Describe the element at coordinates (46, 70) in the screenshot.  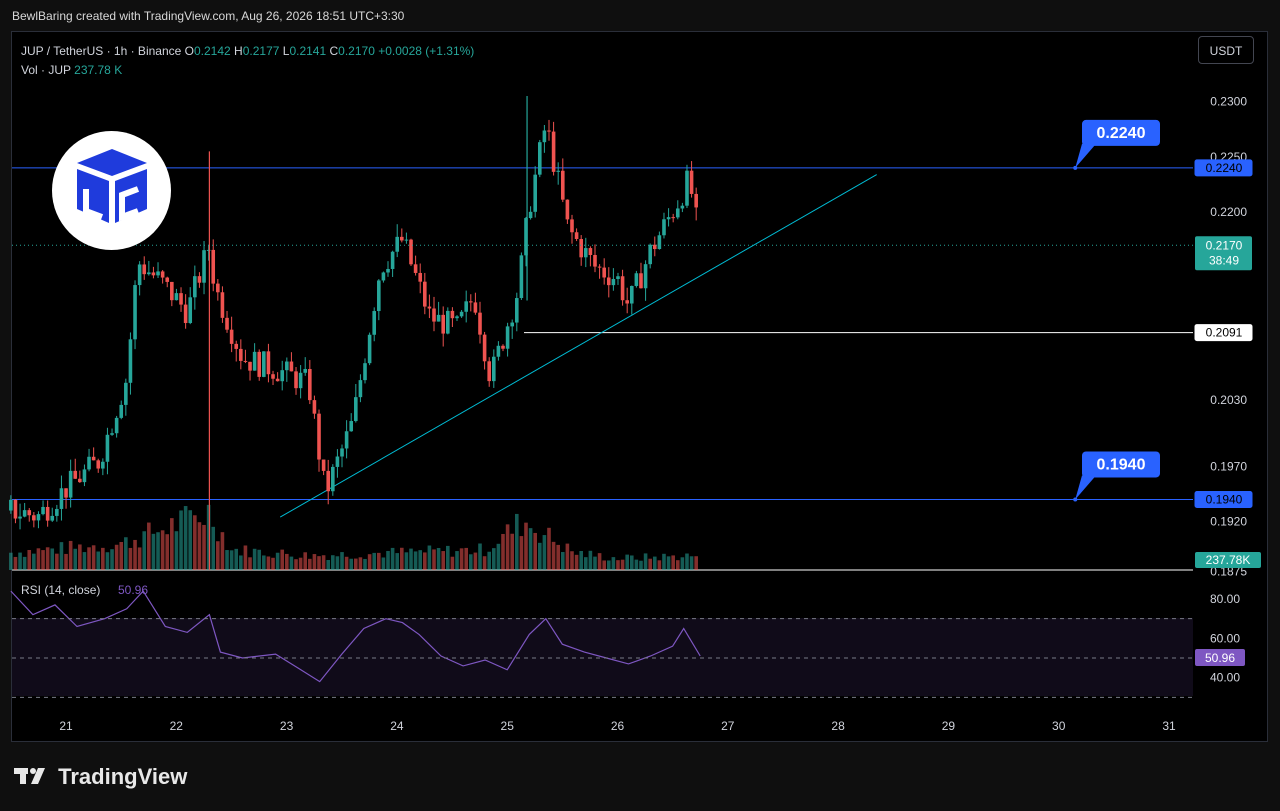
I see `volume-label: Vol · JUP` at that location.